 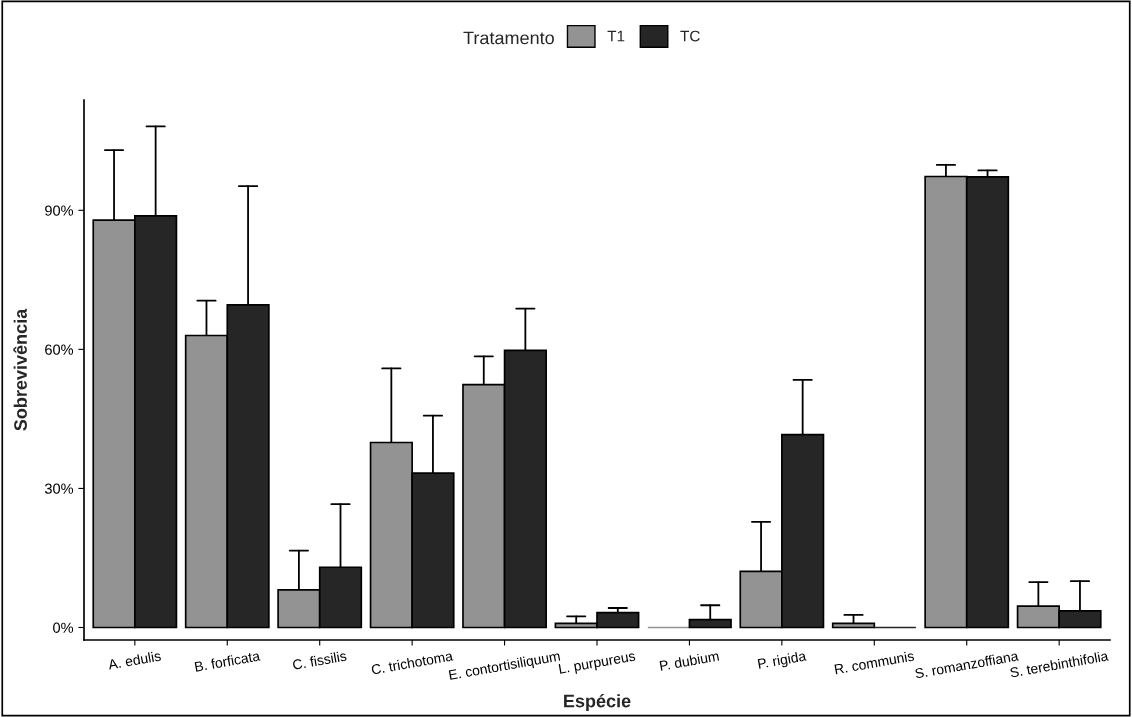 I want to click on legend-label: TC, so click(x=690, y=36).